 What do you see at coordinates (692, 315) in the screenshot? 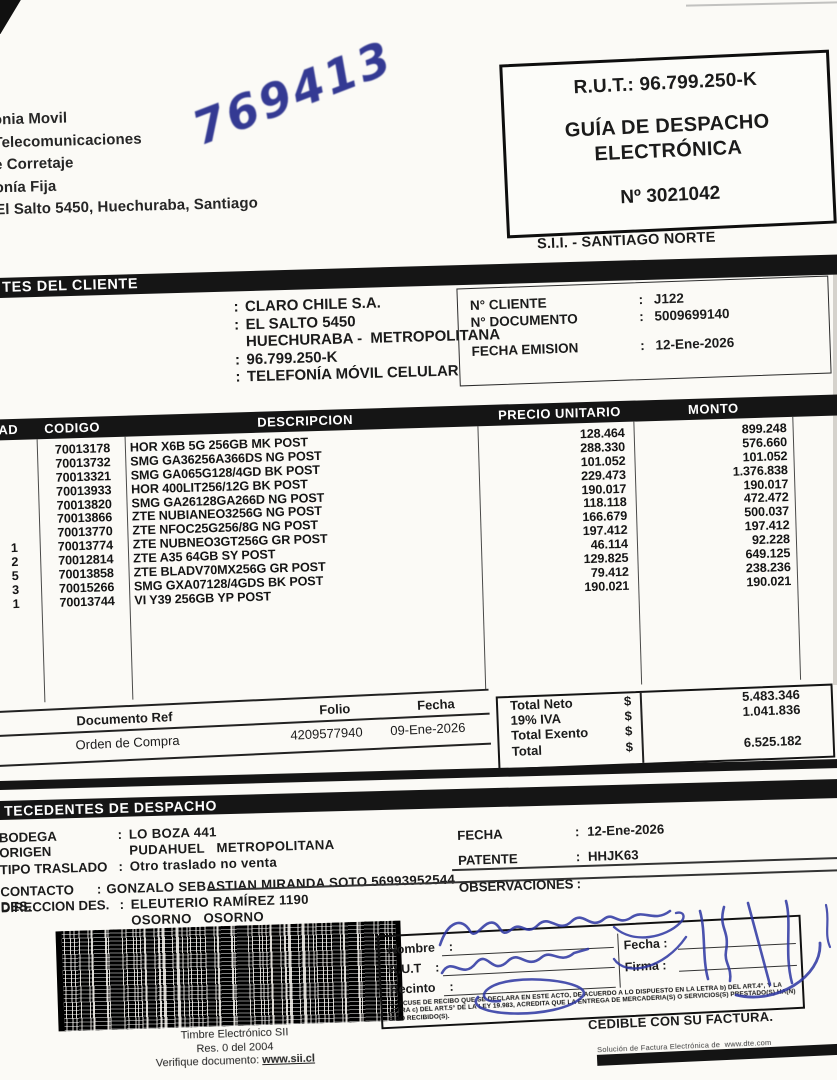
I see `meta-value: 5009699140` at bounding box center [692, 315].